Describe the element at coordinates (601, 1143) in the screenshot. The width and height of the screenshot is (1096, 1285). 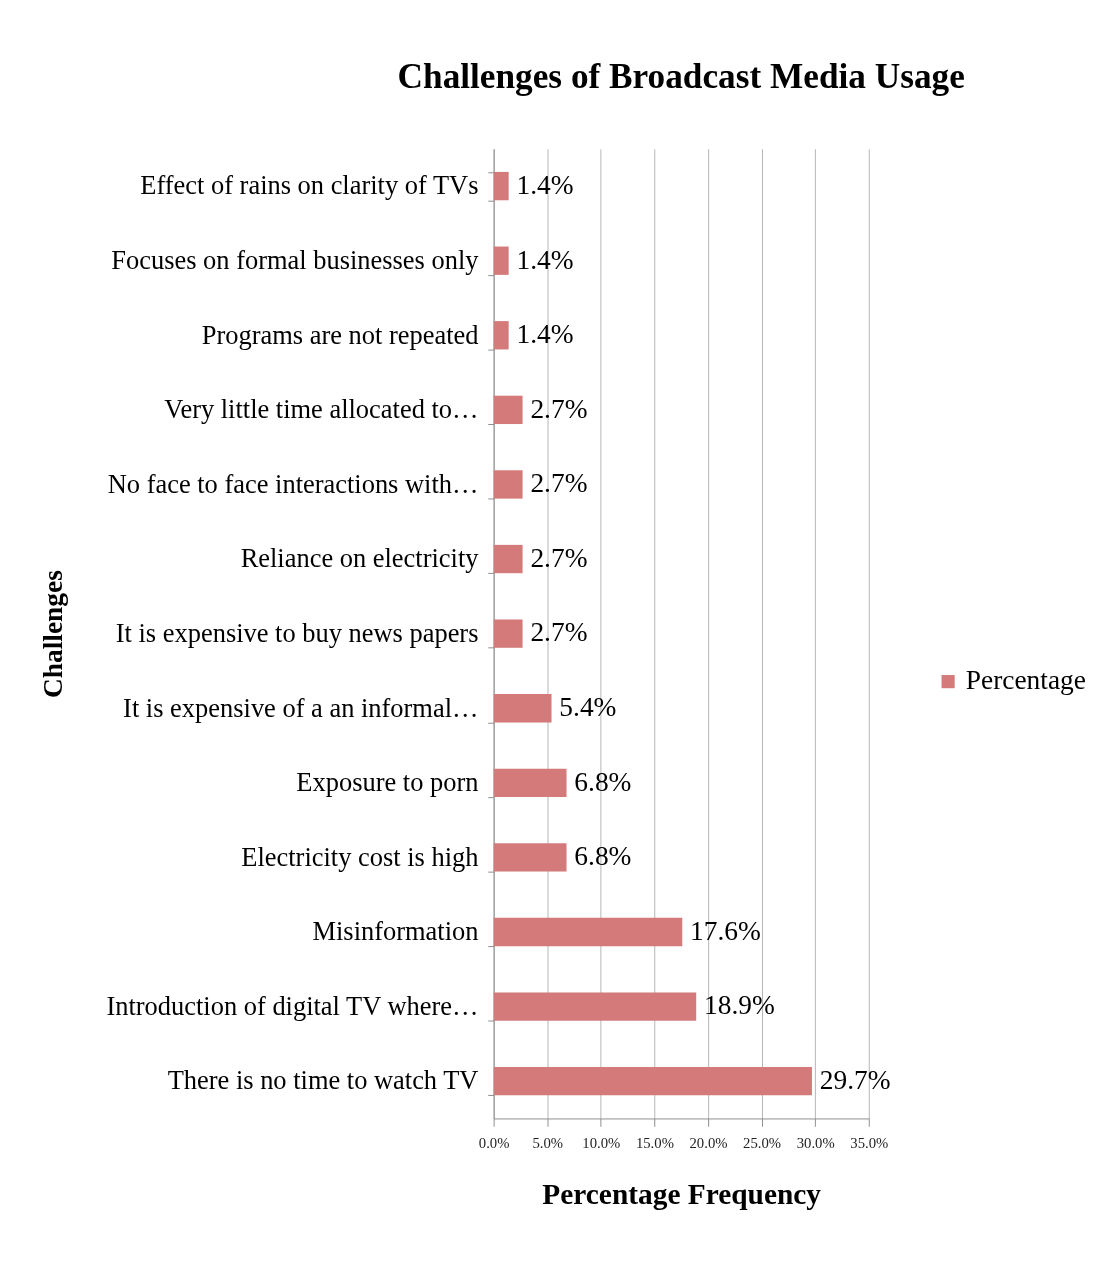
I see `x-tick-label: 10.0%` at that location.